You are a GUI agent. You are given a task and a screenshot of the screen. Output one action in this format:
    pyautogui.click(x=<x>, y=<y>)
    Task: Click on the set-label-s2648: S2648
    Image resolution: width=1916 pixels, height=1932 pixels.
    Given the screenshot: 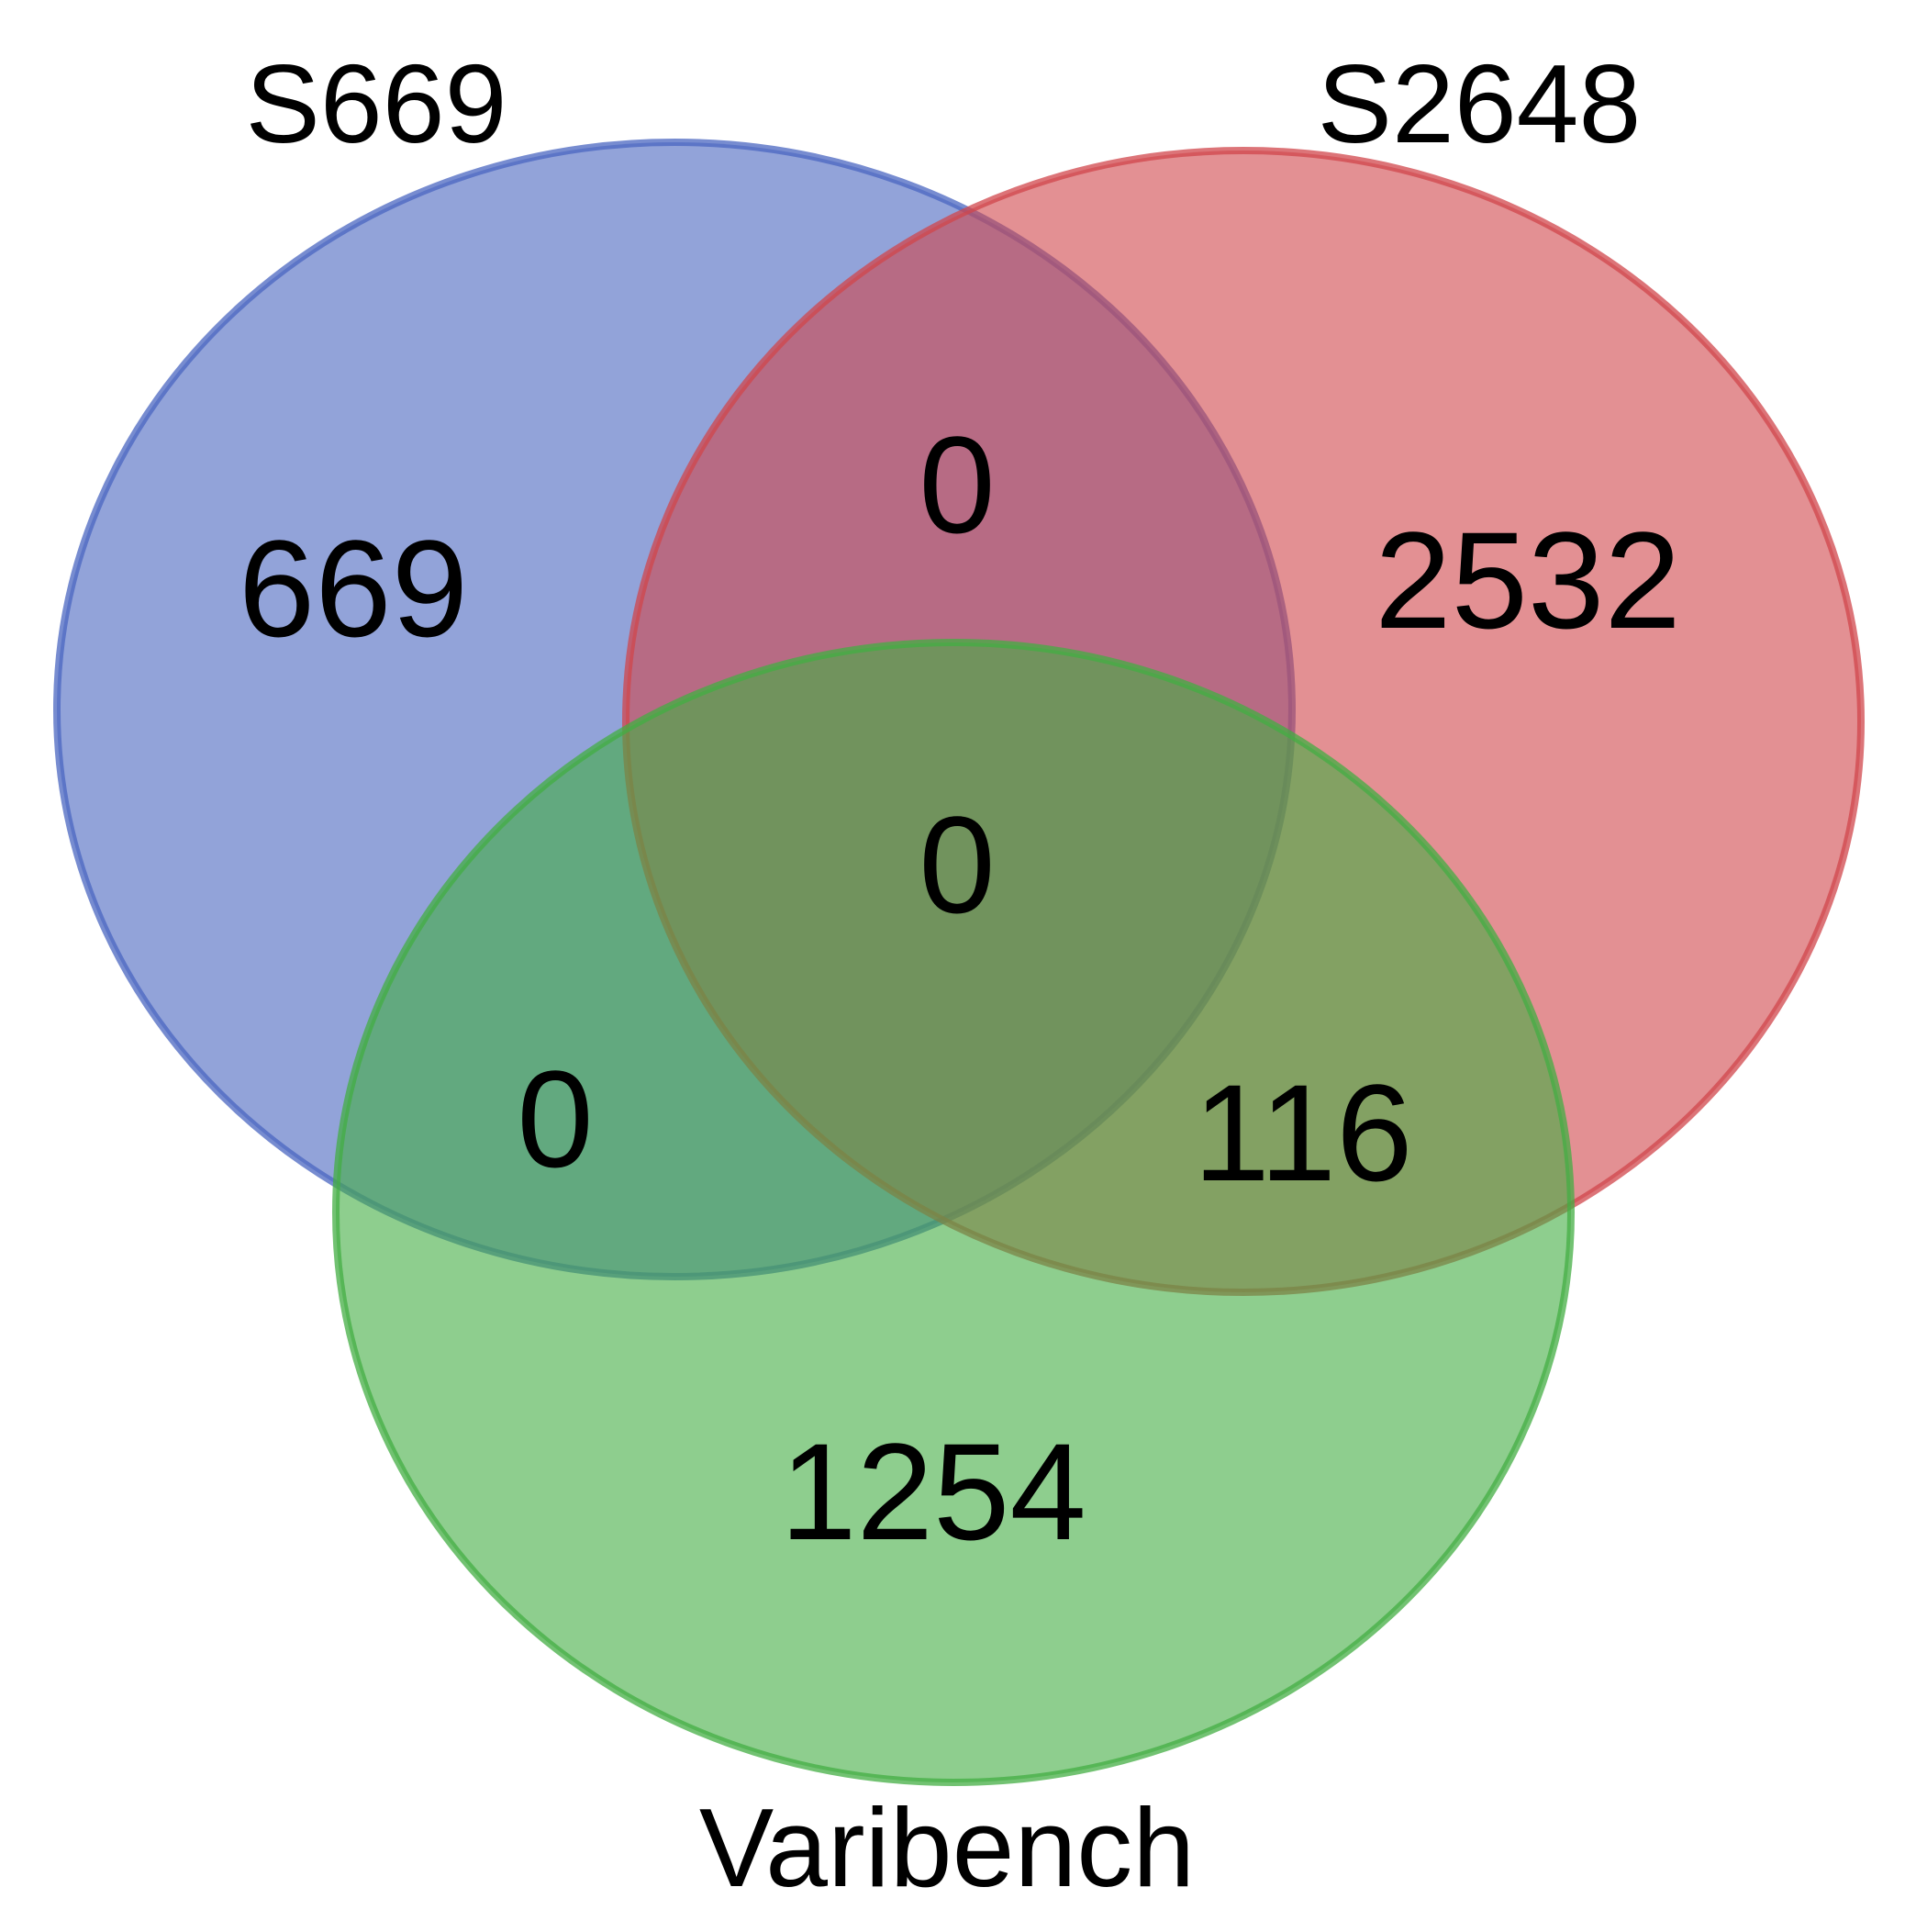 What is the action you would take?
    pyautogui.click(x=1480, y=103)
    